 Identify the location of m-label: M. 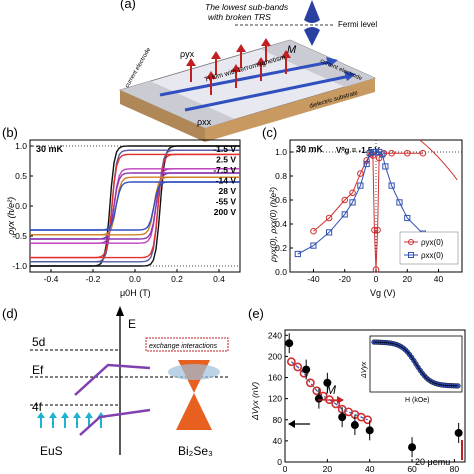
(292, 50).